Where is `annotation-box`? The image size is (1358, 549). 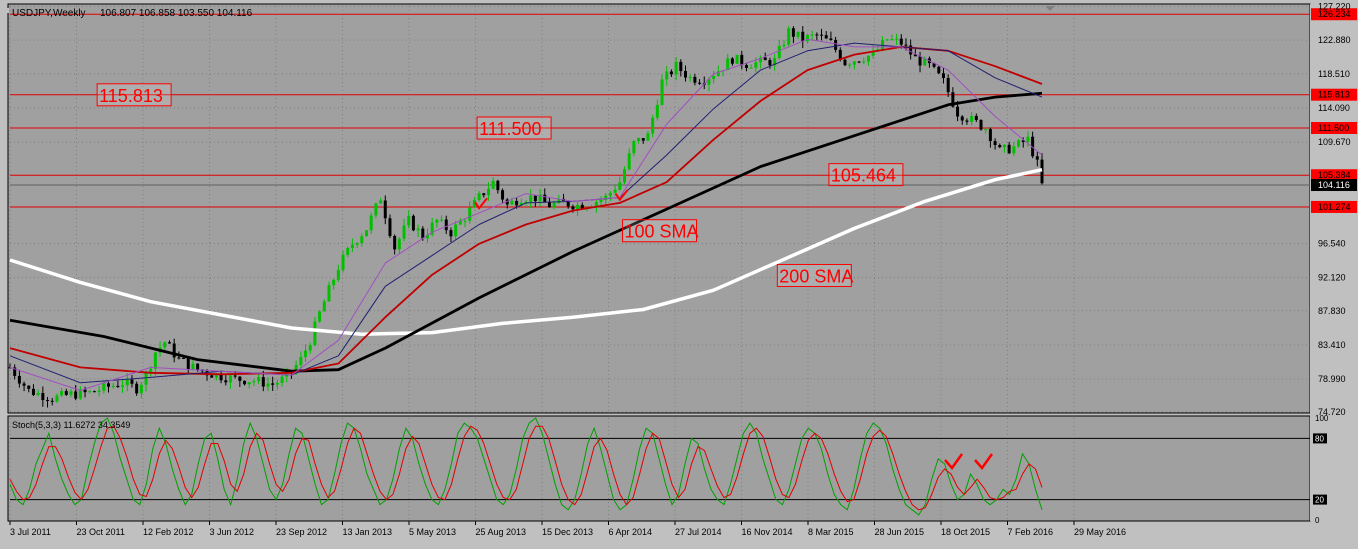 annotation-box is located at coordinates (814, 275).